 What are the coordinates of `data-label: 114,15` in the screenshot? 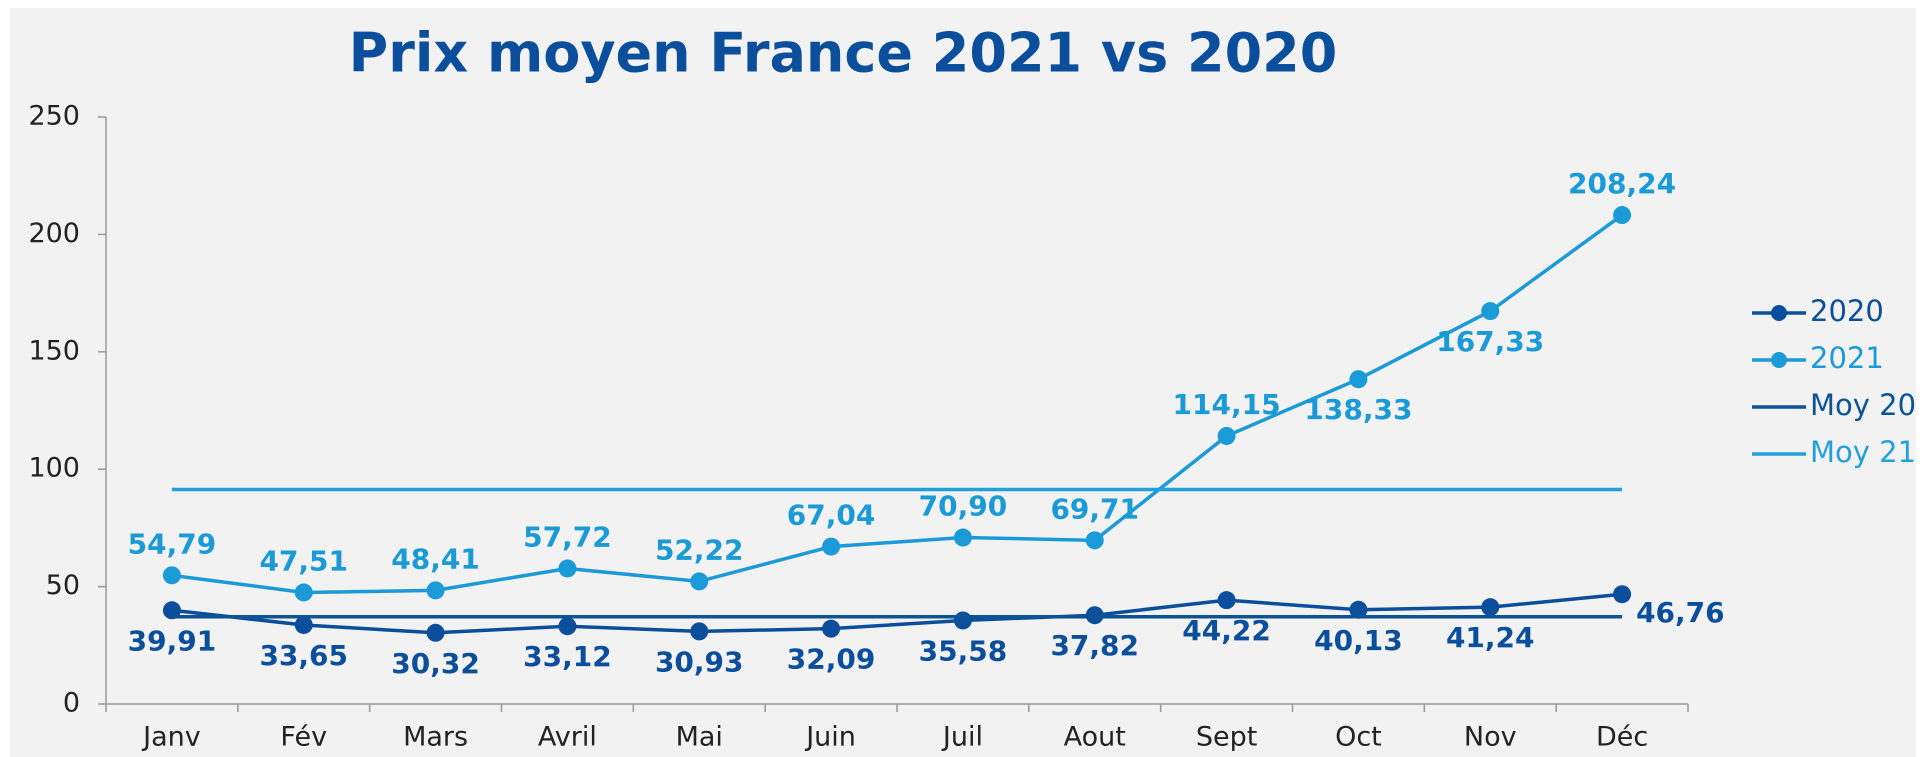 It's located at (1227, 404).